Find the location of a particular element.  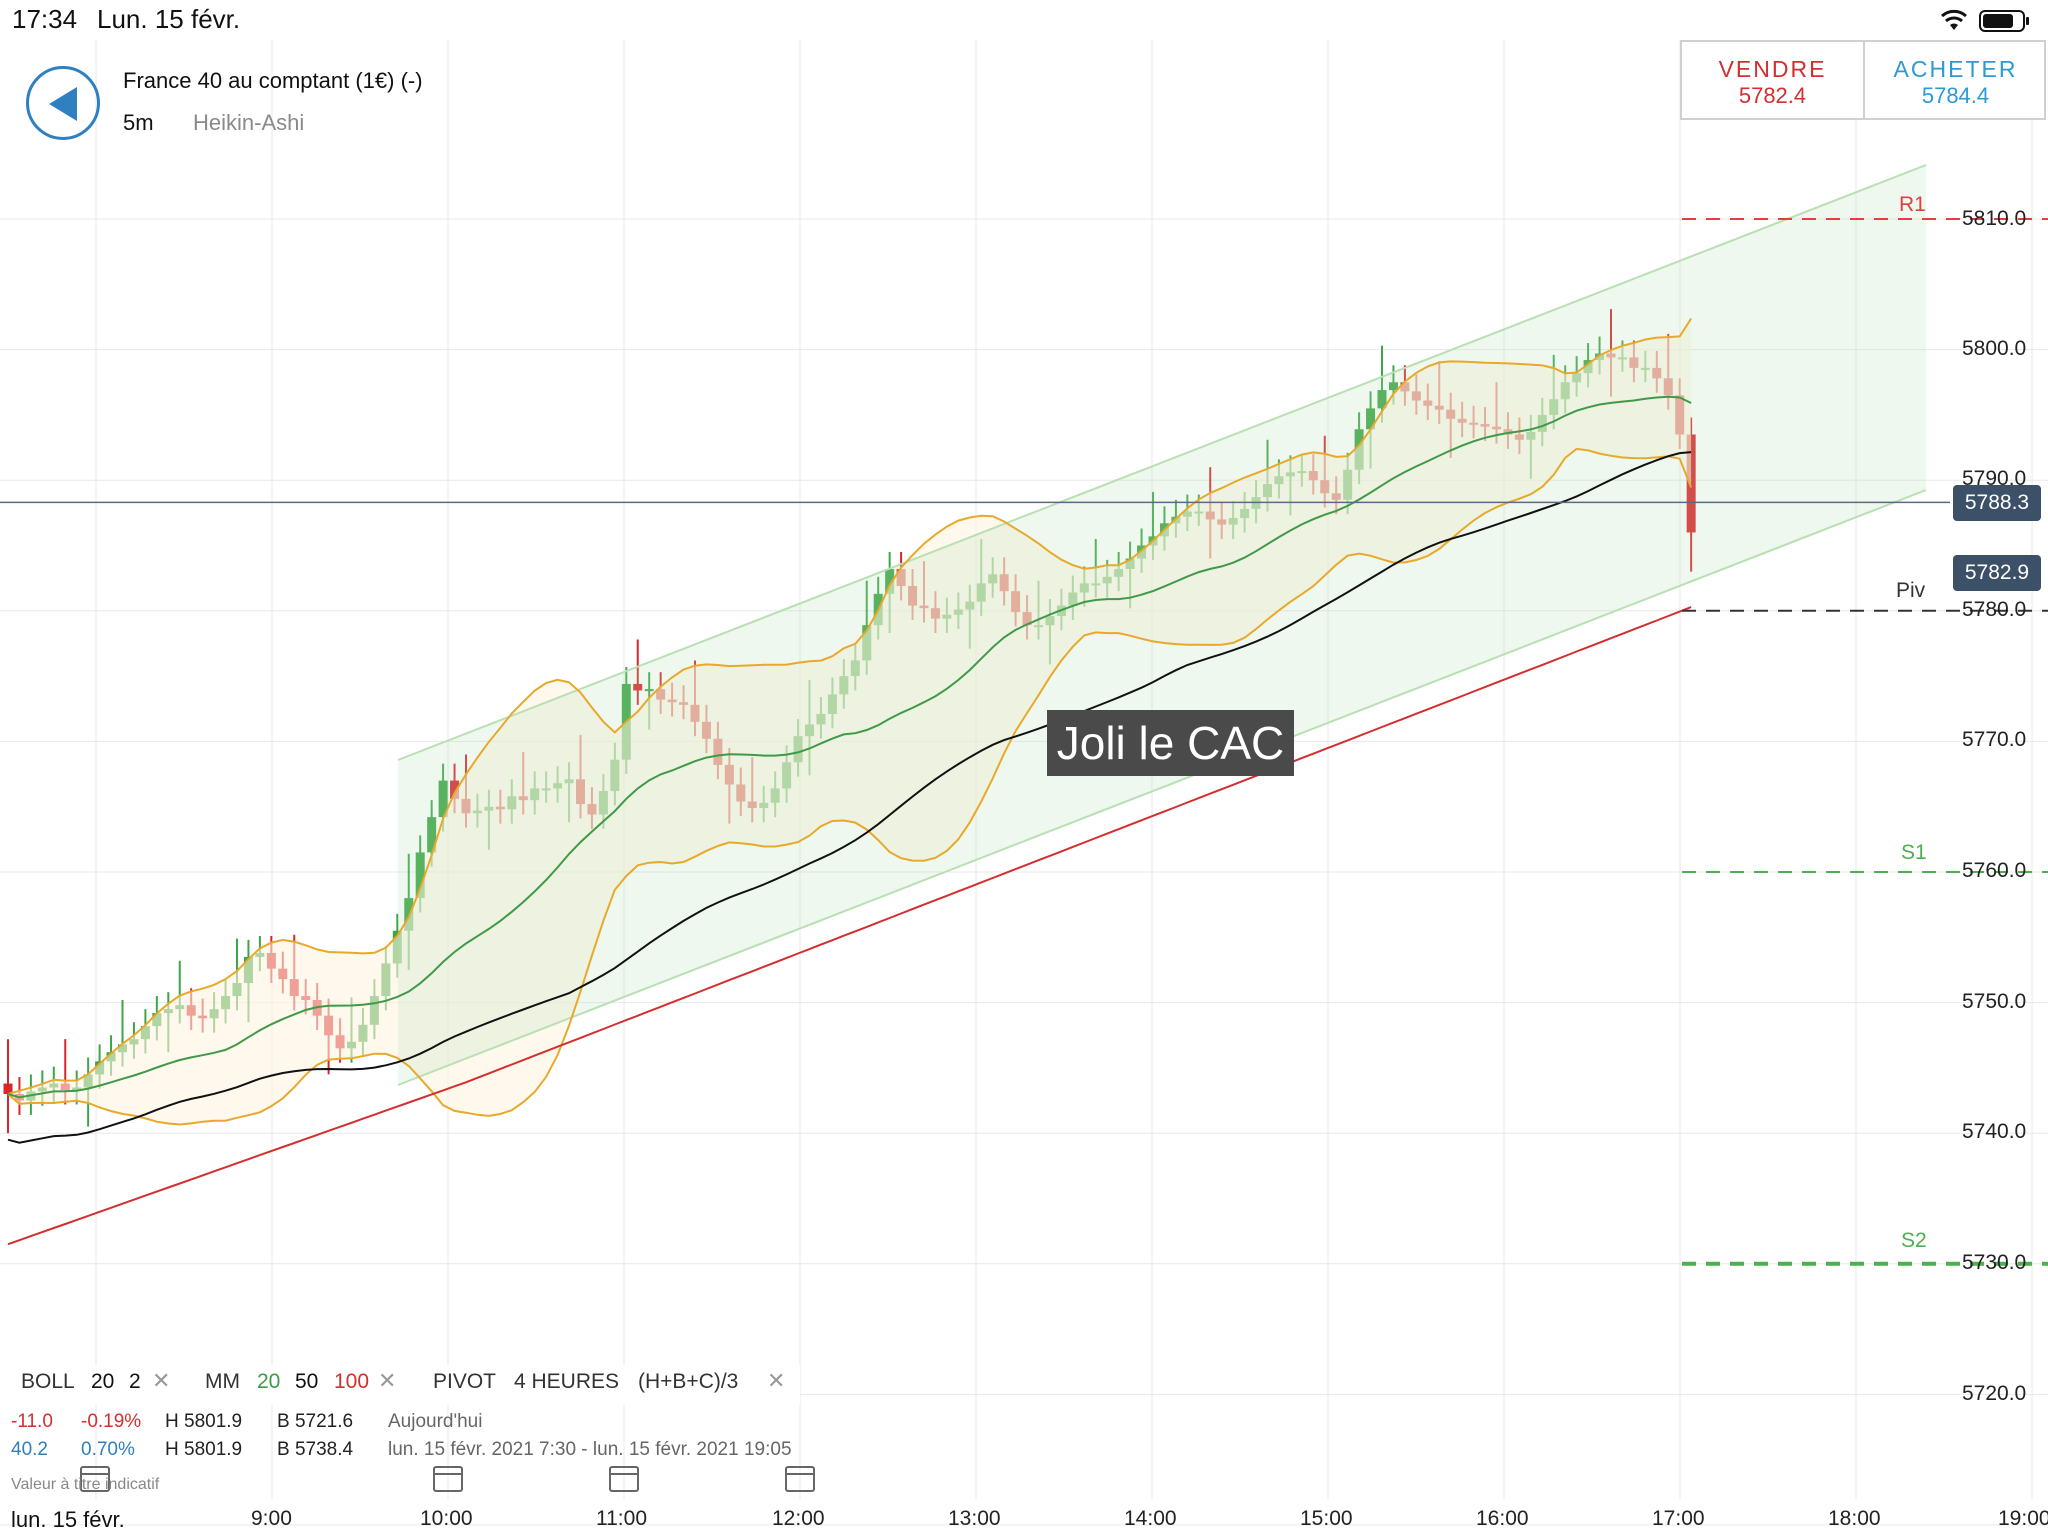

sell-button: VENDRE 5782.4 is located at coordinates (1773, 80).